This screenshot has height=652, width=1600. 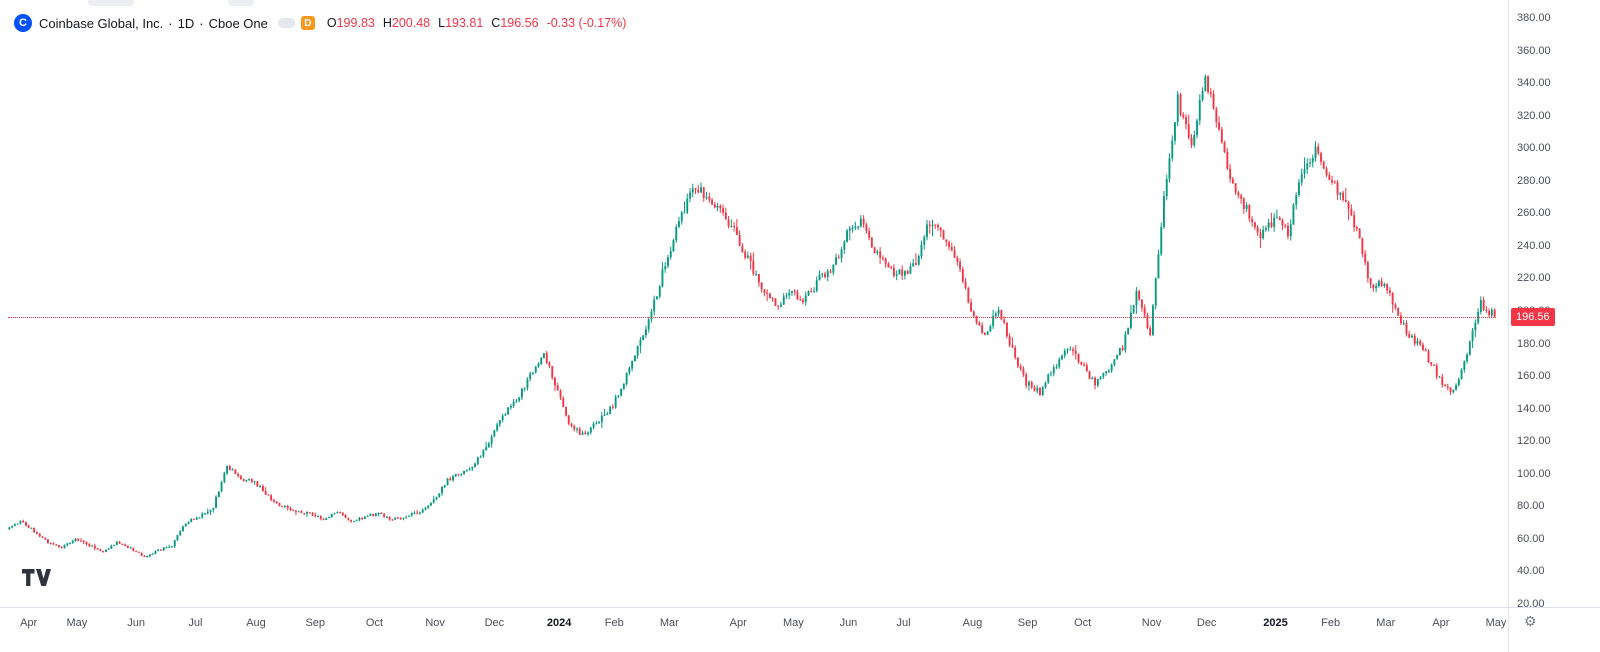 I want to click on legend-toggle-pill, so click(x=286, y=23).